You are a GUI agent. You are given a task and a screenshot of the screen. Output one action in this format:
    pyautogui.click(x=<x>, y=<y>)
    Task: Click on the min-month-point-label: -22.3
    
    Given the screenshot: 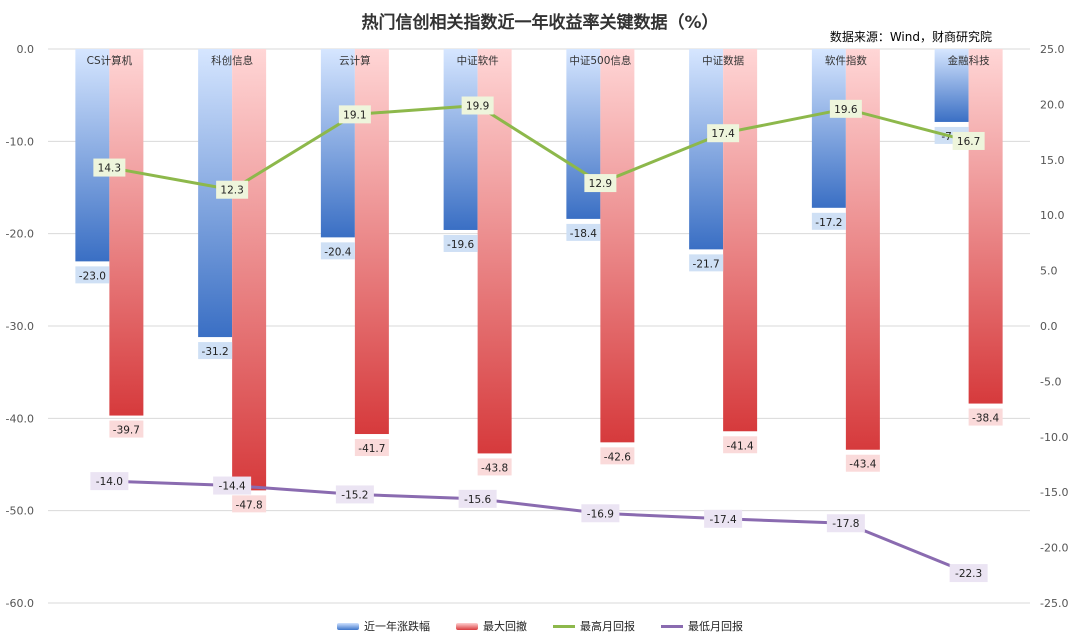 What is the action you would take?
    pyautogui.click(x=968, y=574)
    